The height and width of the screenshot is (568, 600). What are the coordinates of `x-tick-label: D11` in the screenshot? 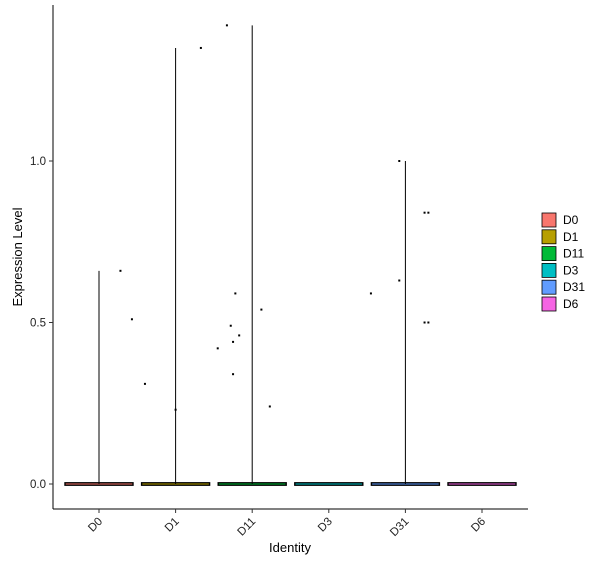 It's located at (247, 527).